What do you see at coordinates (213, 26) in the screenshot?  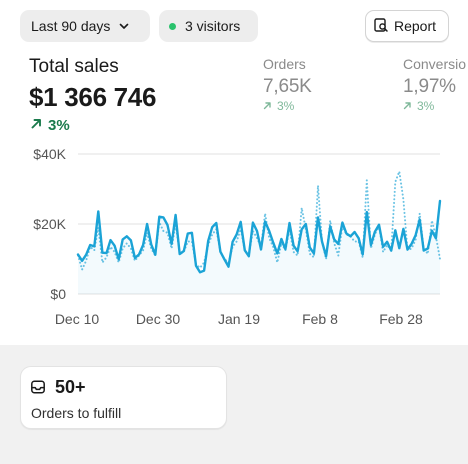 I see `visitors-label: 3 visitors` at bounding box center [213, 26].